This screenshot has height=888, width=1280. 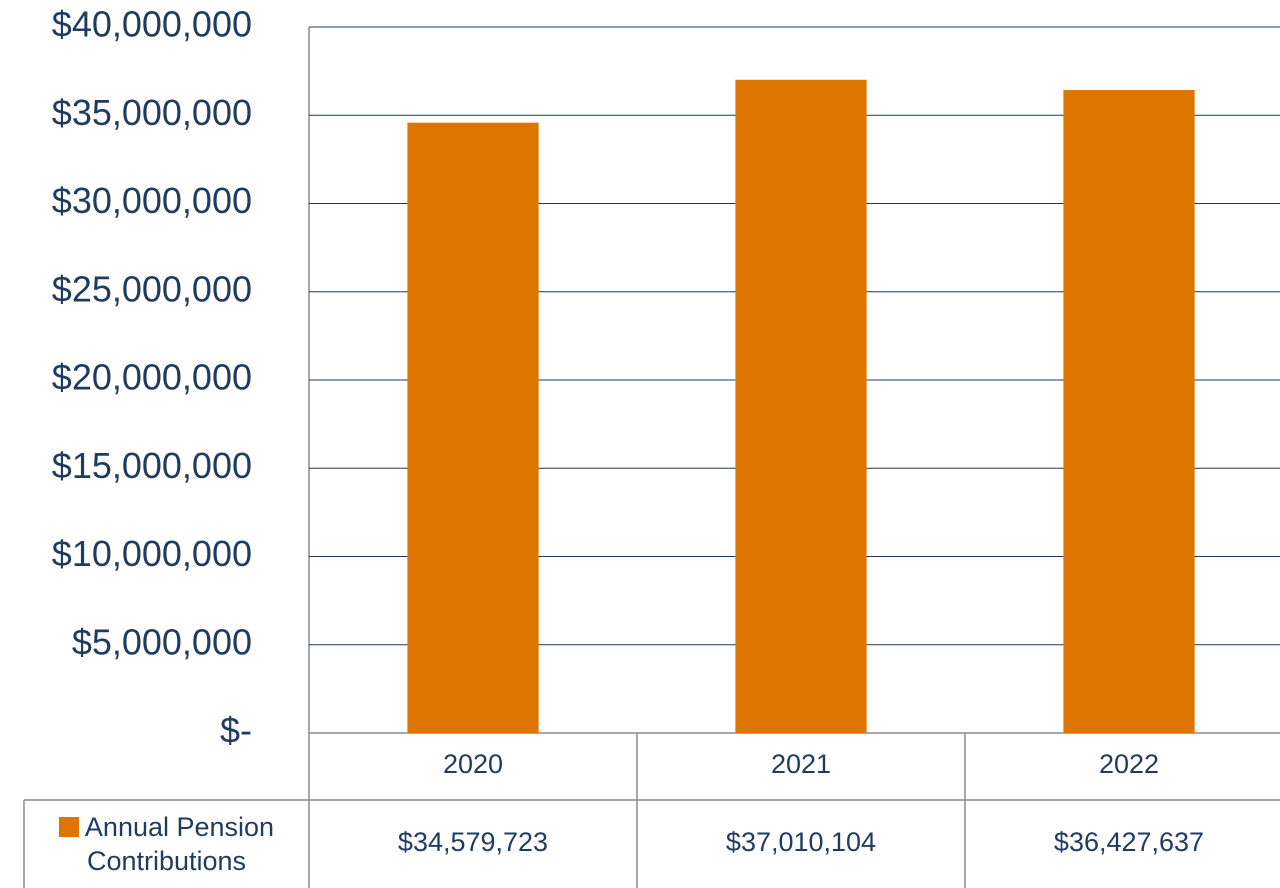 What do you see at coordinates (152, 24) in the screenshot?
I see `y-tick-label: $40,000,000` at bounding box center [152, 24].